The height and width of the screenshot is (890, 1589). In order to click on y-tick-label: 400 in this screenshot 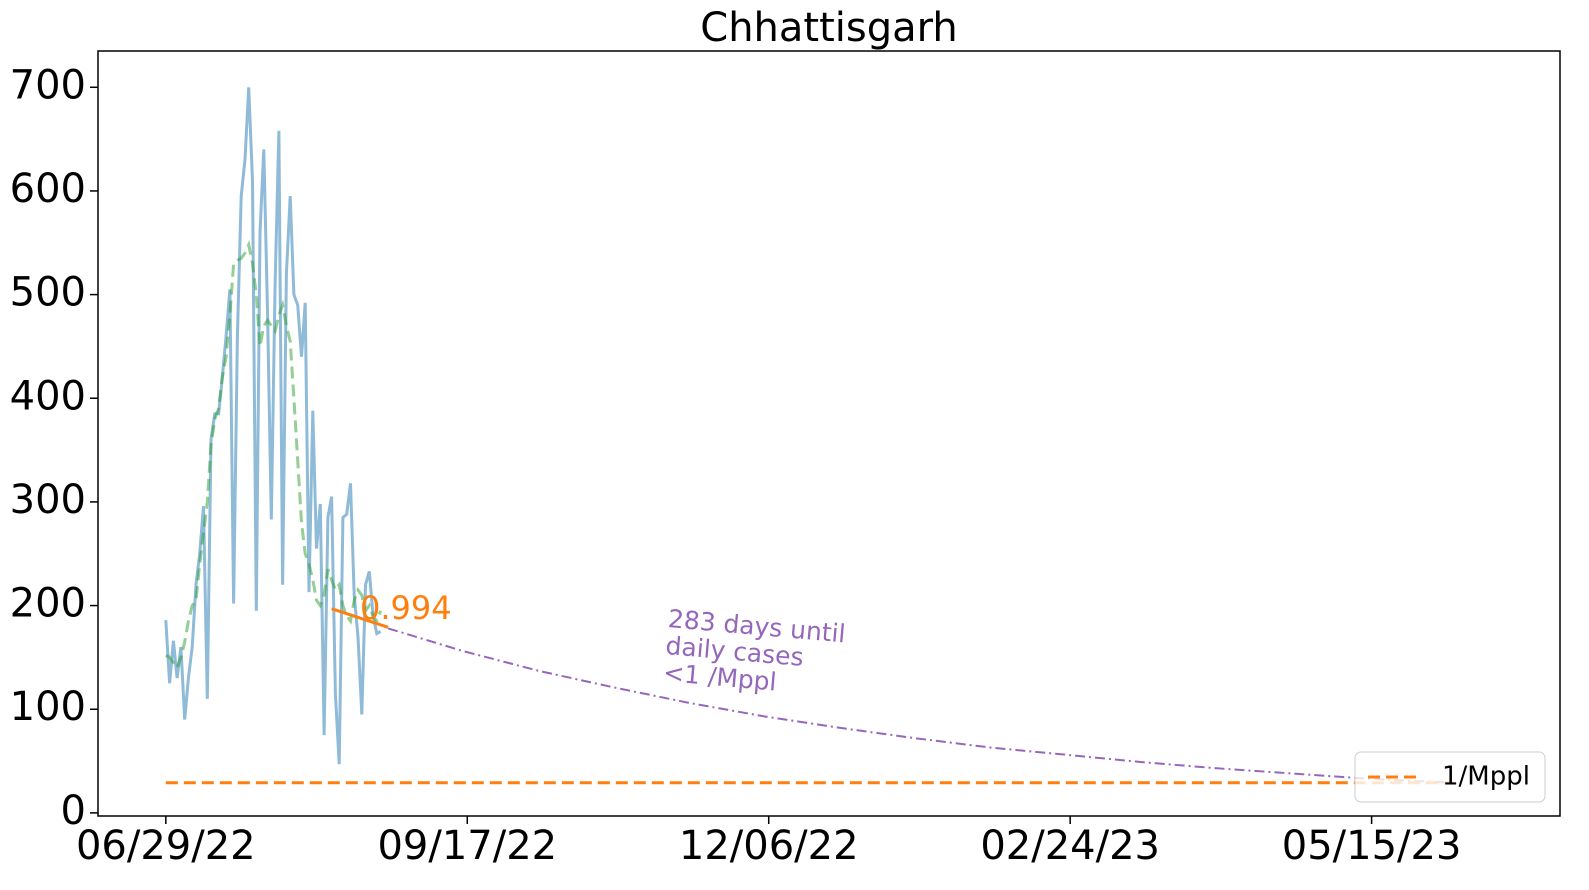, I will do `click(48, 396)`.